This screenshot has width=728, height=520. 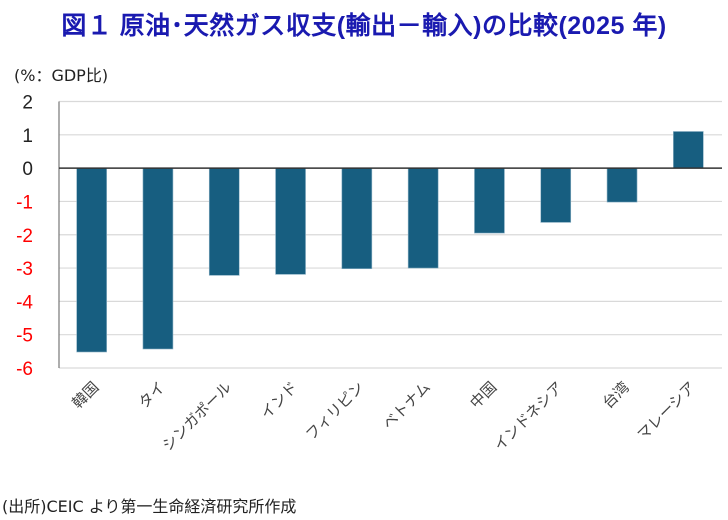 I want to click on y-tick-label: -1, so click(x=24, y=202).